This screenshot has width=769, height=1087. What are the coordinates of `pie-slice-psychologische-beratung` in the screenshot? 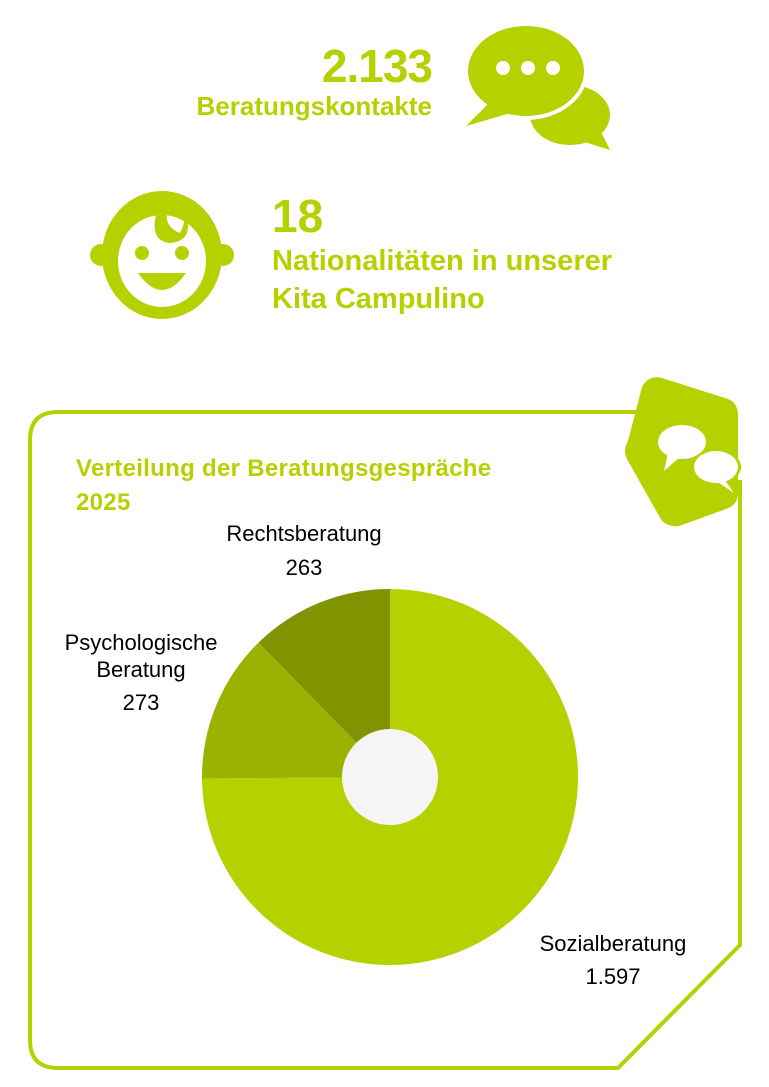 It's located at (296, 710).